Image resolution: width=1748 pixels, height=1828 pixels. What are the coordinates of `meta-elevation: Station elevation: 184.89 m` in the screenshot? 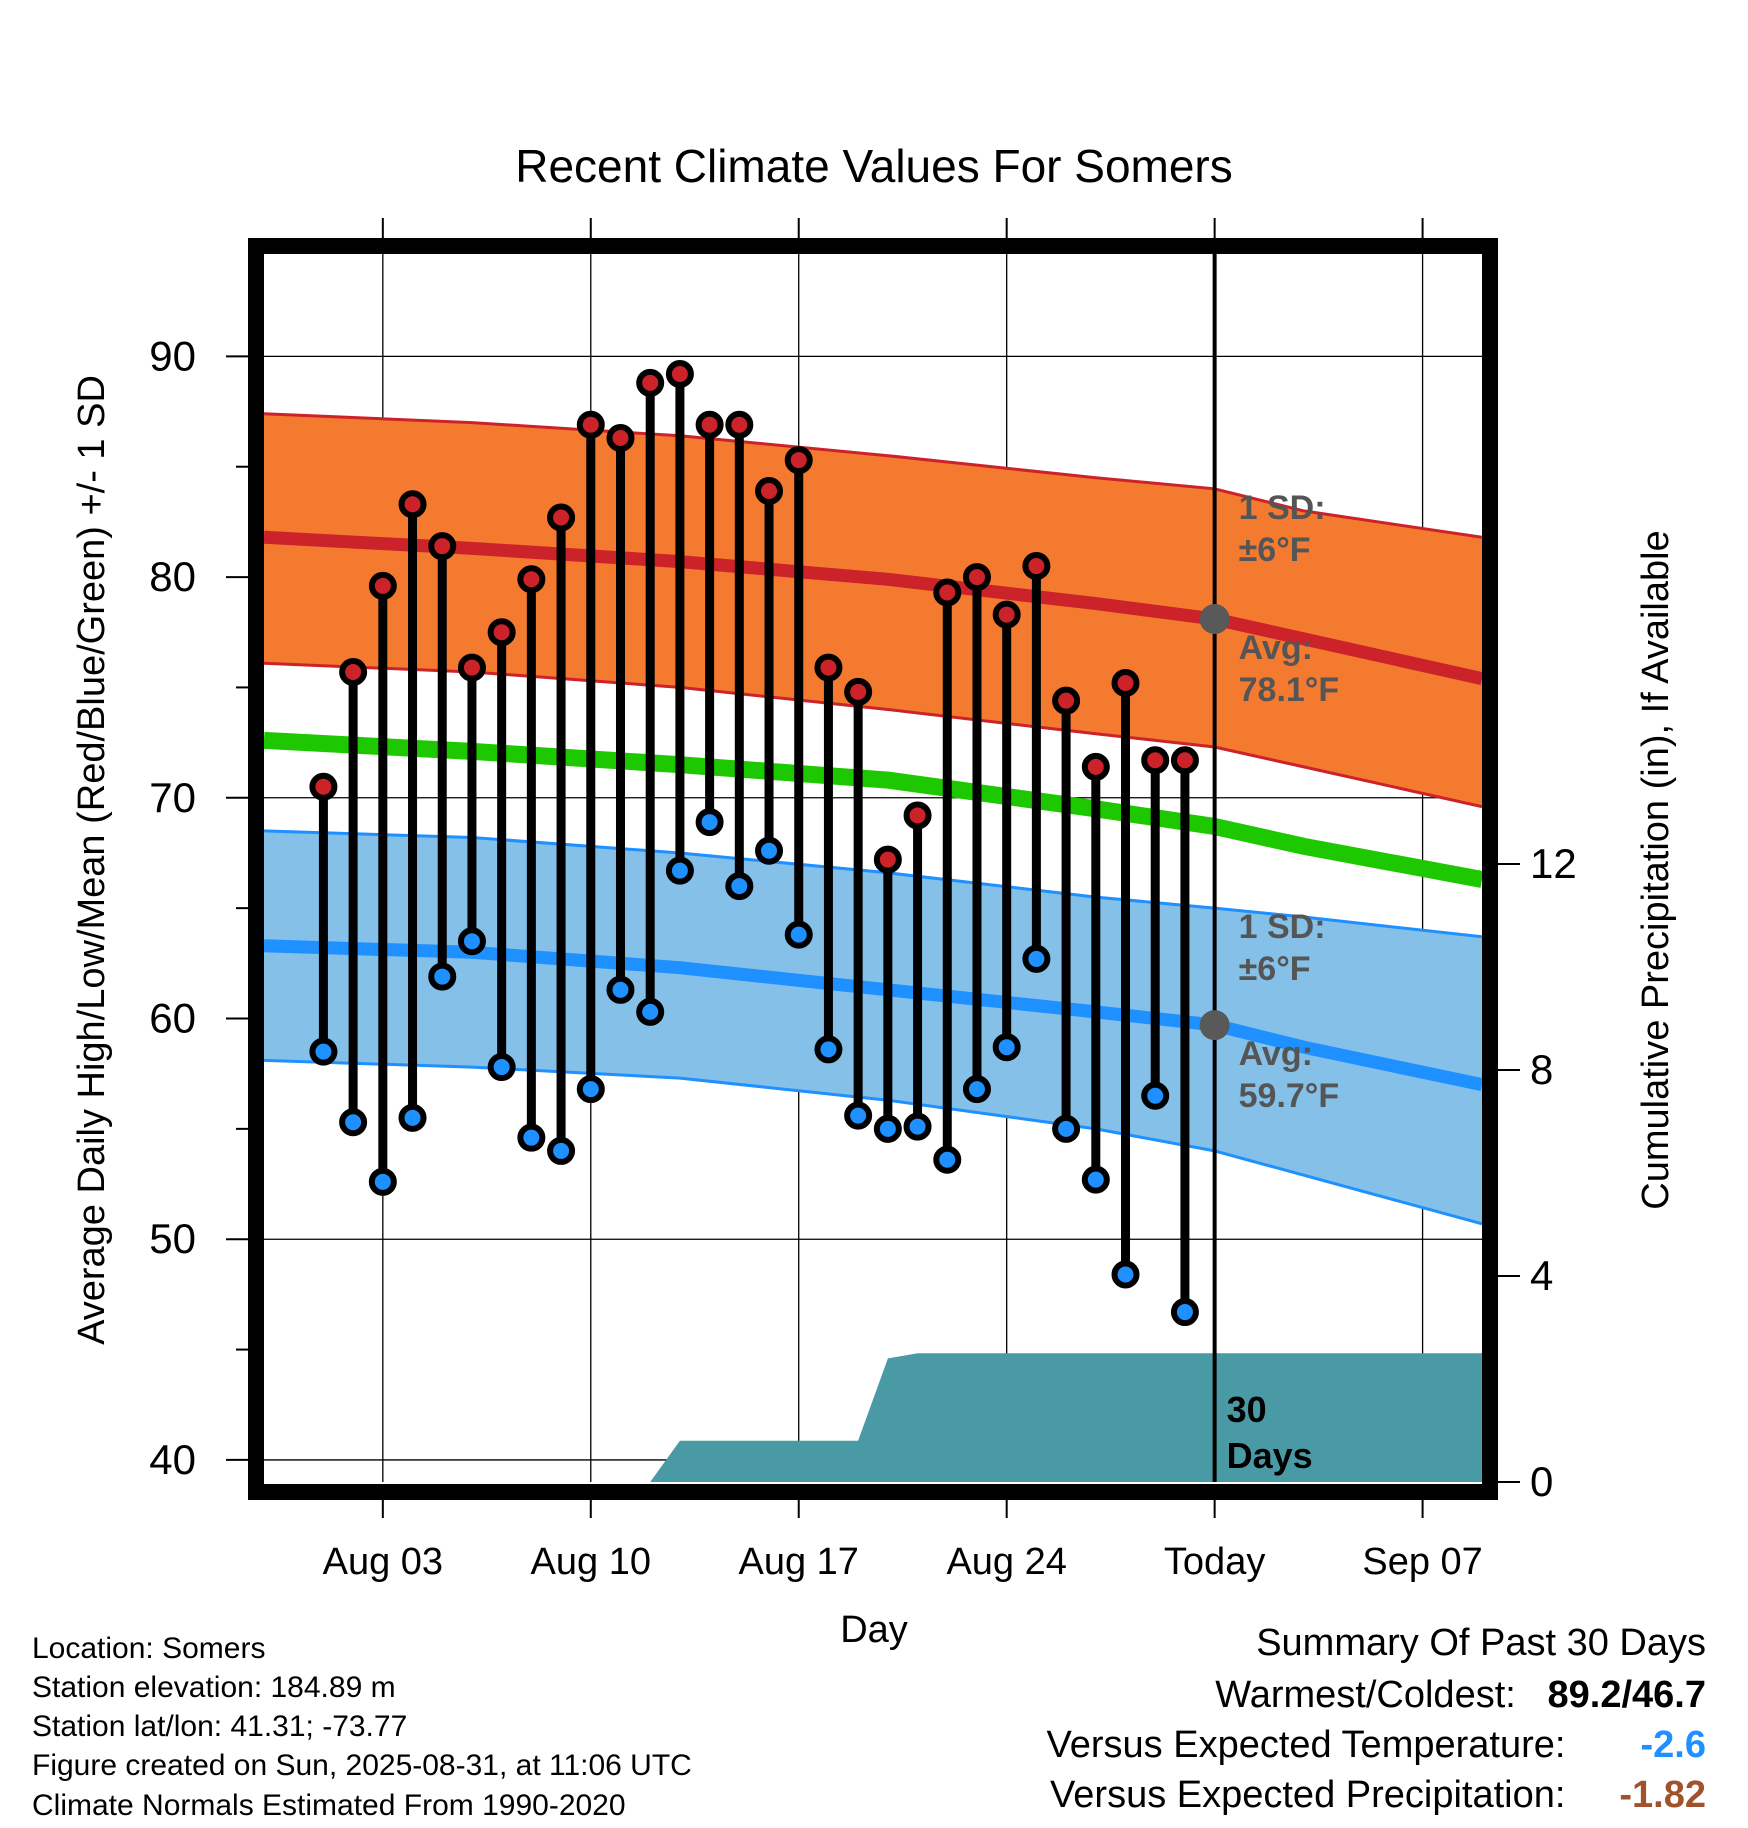 It's located at (214, 1687).